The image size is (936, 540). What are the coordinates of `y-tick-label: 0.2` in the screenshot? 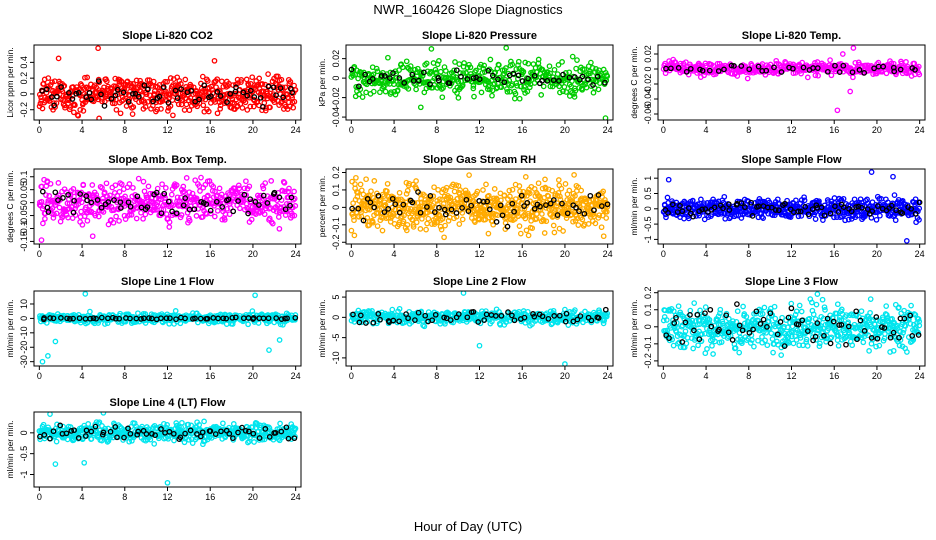 It's located at (24, 78).